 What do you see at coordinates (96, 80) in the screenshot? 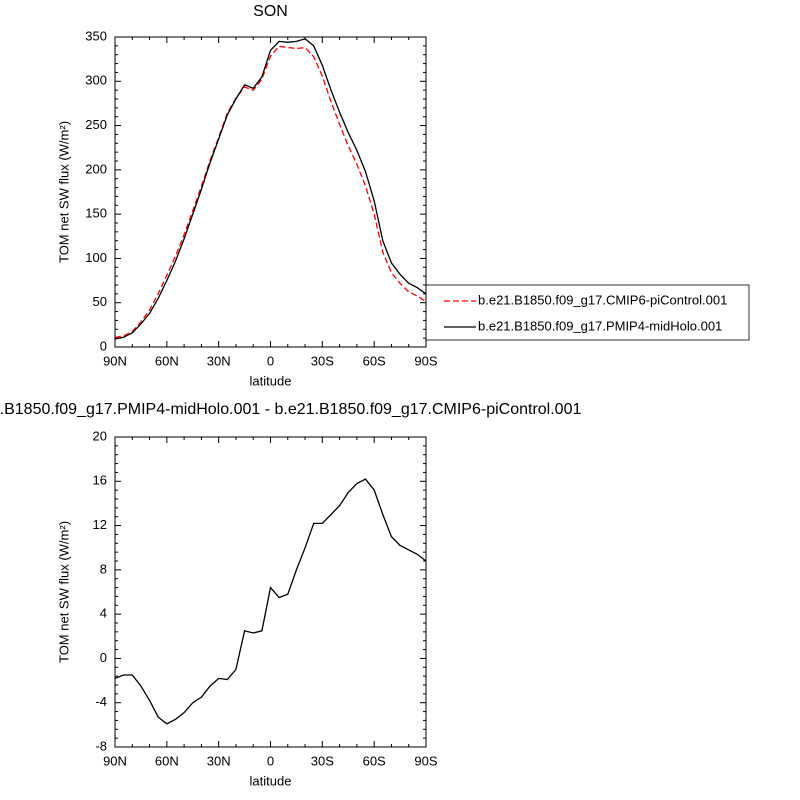
I see `y-tick-label: 300` at bounding box center [96, 80].